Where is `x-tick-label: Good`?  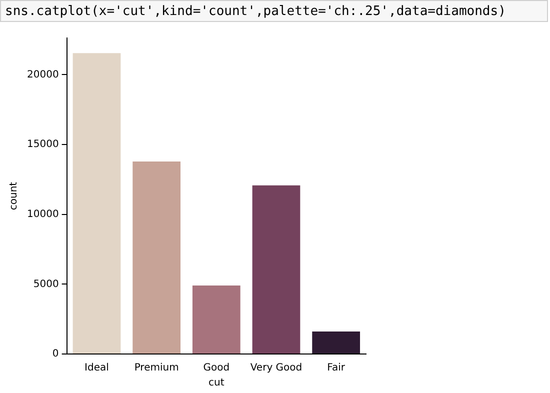 x-tick-label: Good is located at coordinates (216, 368).